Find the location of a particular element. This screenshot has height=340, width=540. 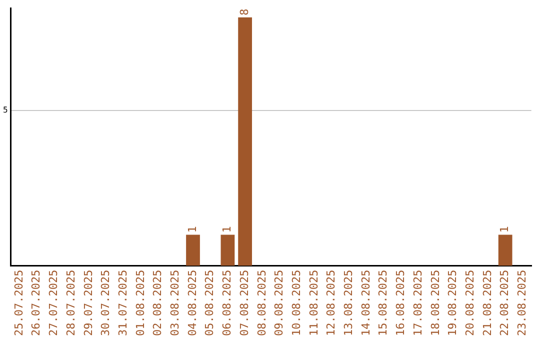

data-label: 8 is located at coordinates (244, 12).